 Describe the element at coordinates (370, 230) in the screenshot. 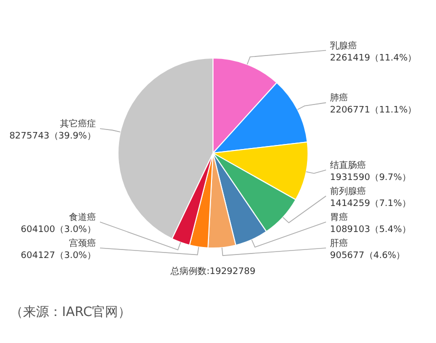

I see `data-label: 1089103（5.4%）` at that location.